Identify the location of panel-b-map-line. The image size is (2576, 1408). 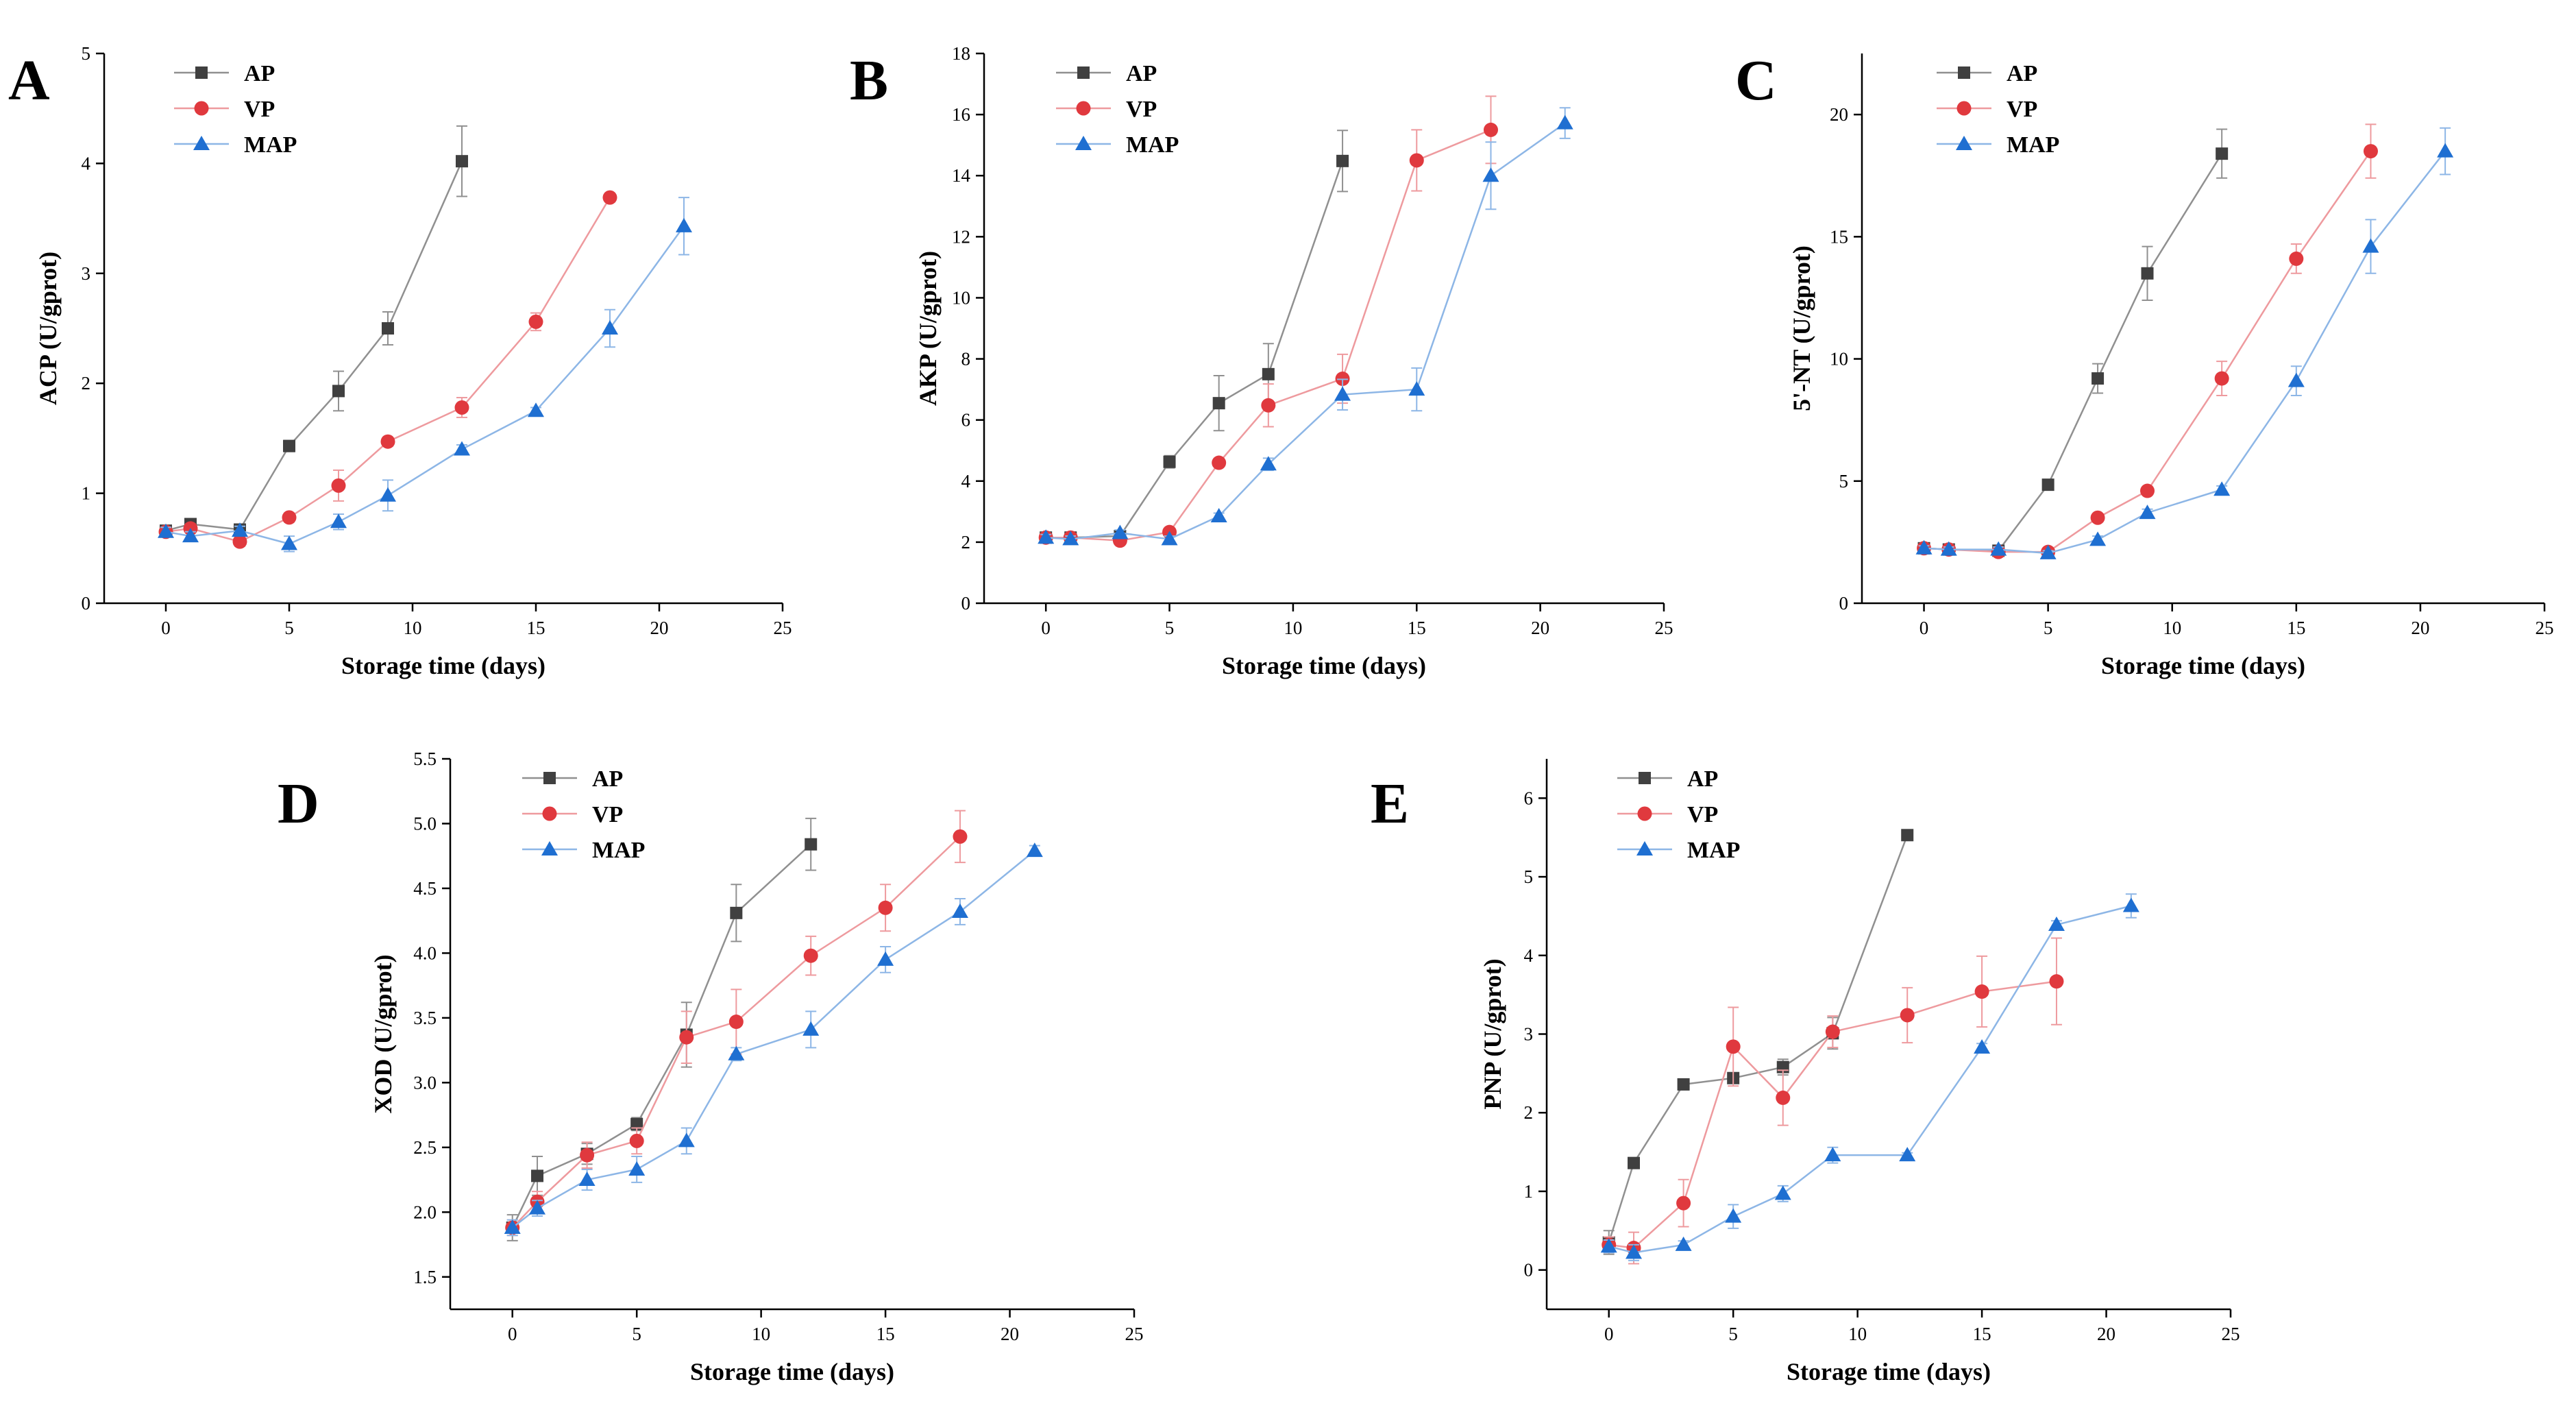
(1306, 331).